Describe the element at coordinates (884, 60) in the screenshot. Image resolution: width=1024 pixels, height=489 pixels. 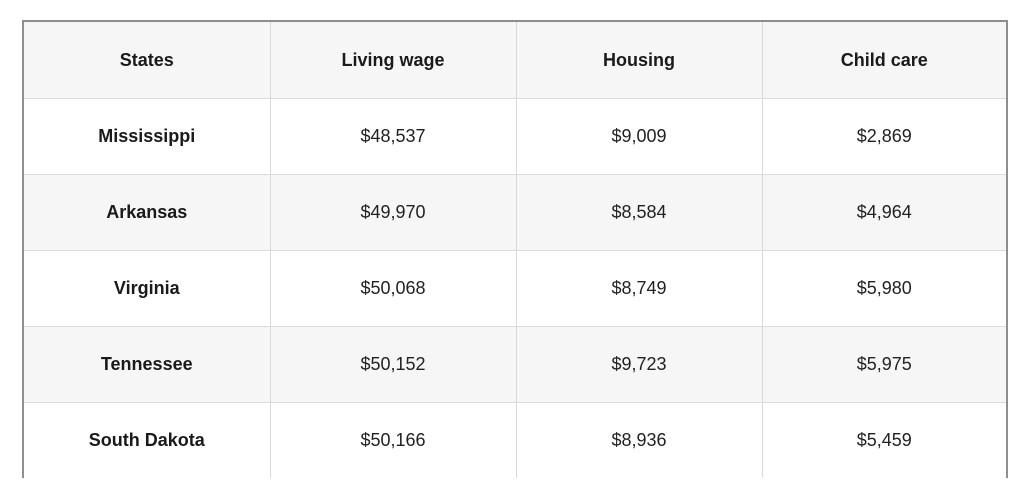
I see `header-child-care: Child care` at that location.